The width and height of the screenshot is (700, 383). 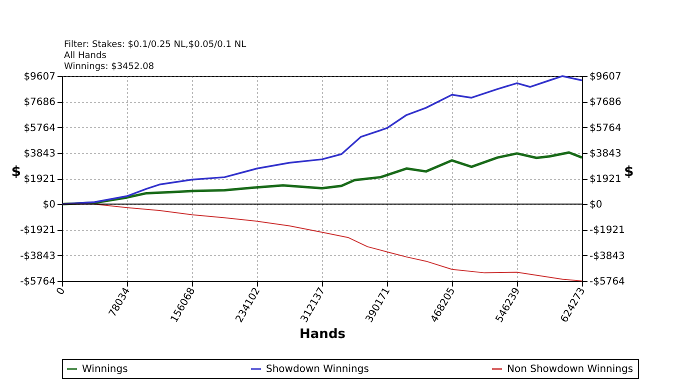 What do you see at coordinates (629, 172) in the screenshot?
I see `y2-axis-title: $` at bounding box center [629, 172].